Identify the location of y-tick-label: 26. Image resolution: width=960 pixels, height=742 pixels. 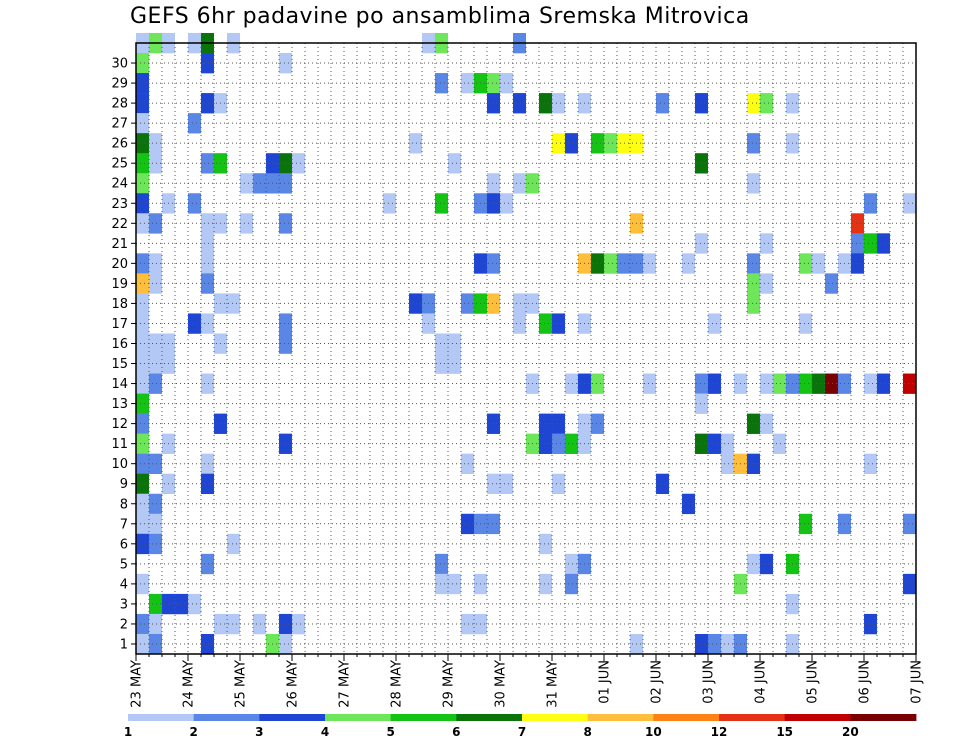
(119, 144).